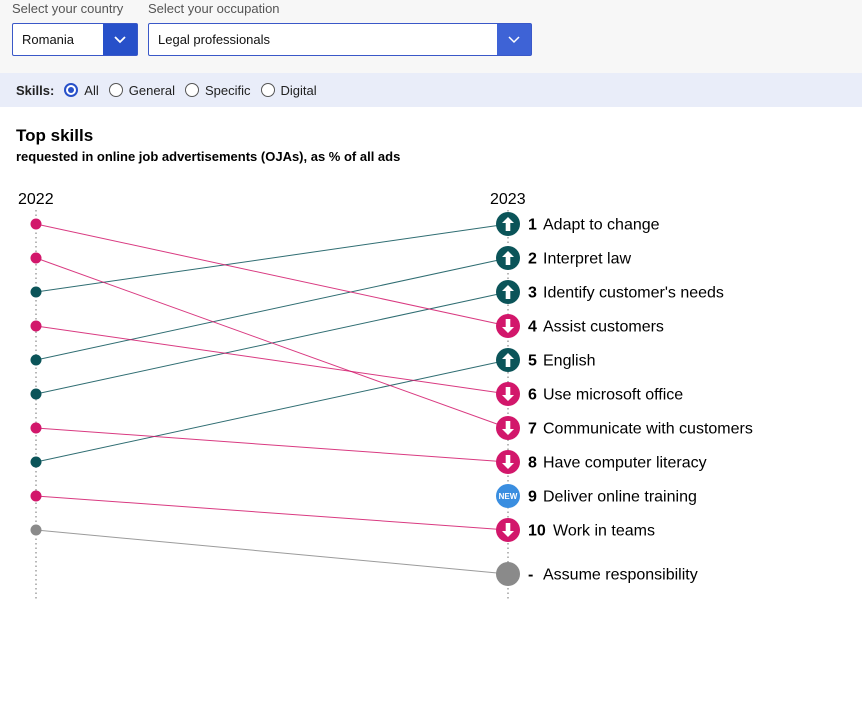 The image size is (862, 719). What do you see at coordinates (648, 429) in the screenshot?
I see `skill-label: Communicate with customers` at bounding box center [648, 429].